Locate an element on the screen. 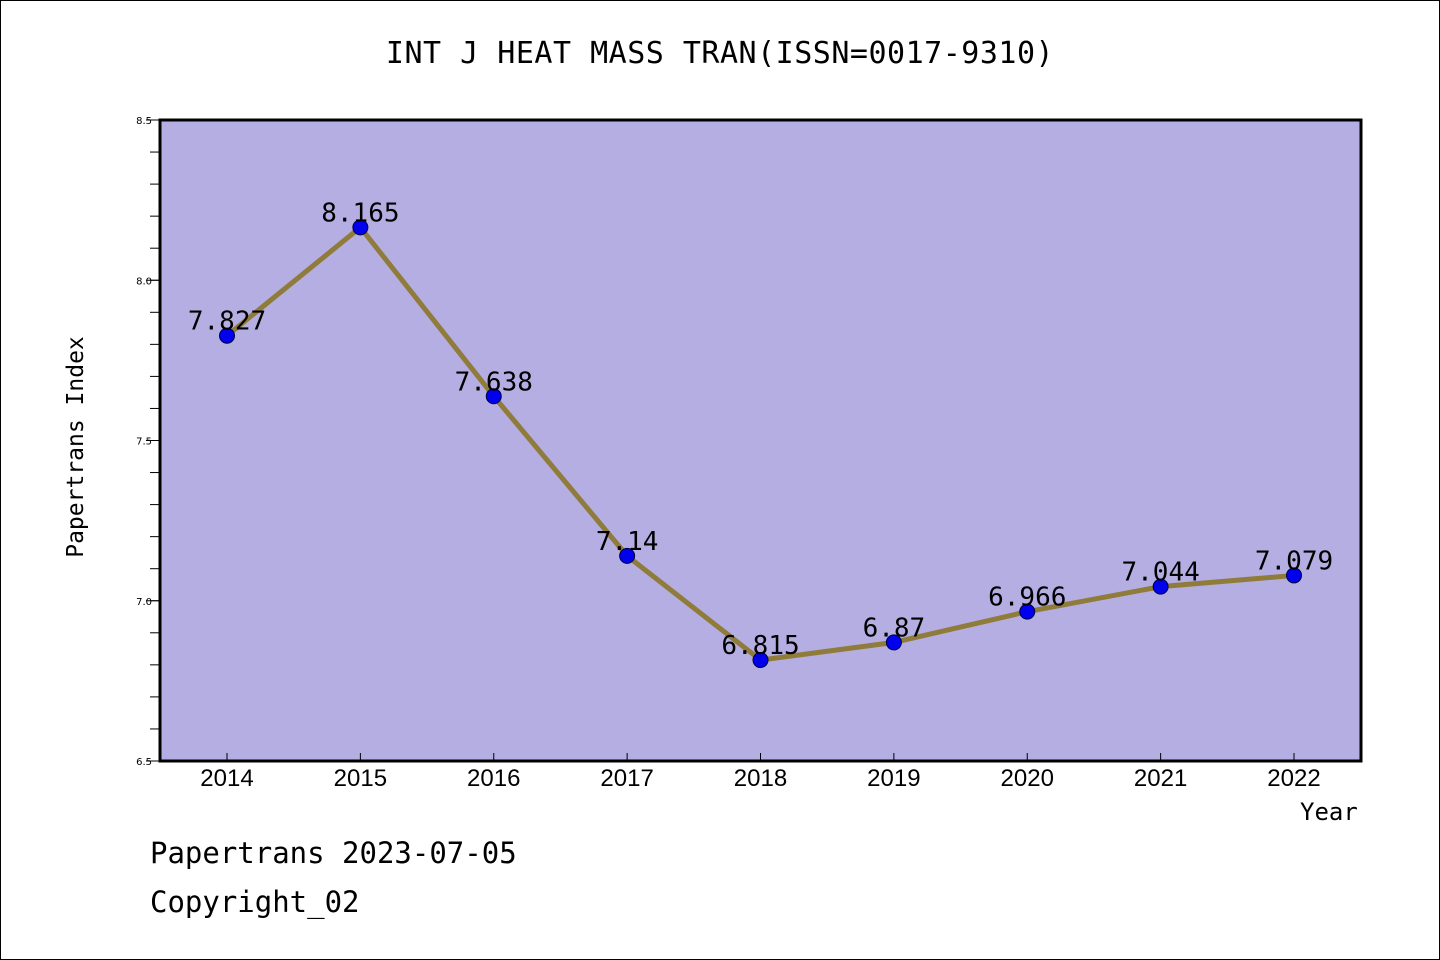 This screenshot has width=1440, height=960. data-label: 7.079 is located at coordinates (1294, 561).